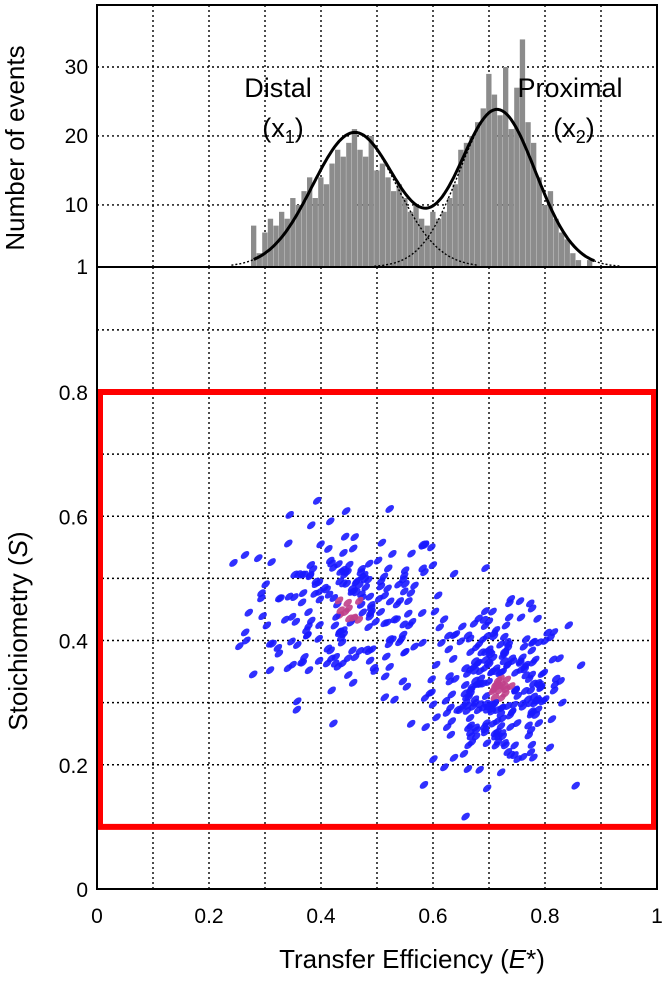 The image size is (664, 985). What do you see at coordinates (535, 959) in the screenshot?
I see `x-label-suffix: *)` at bounding box center [535, 959].